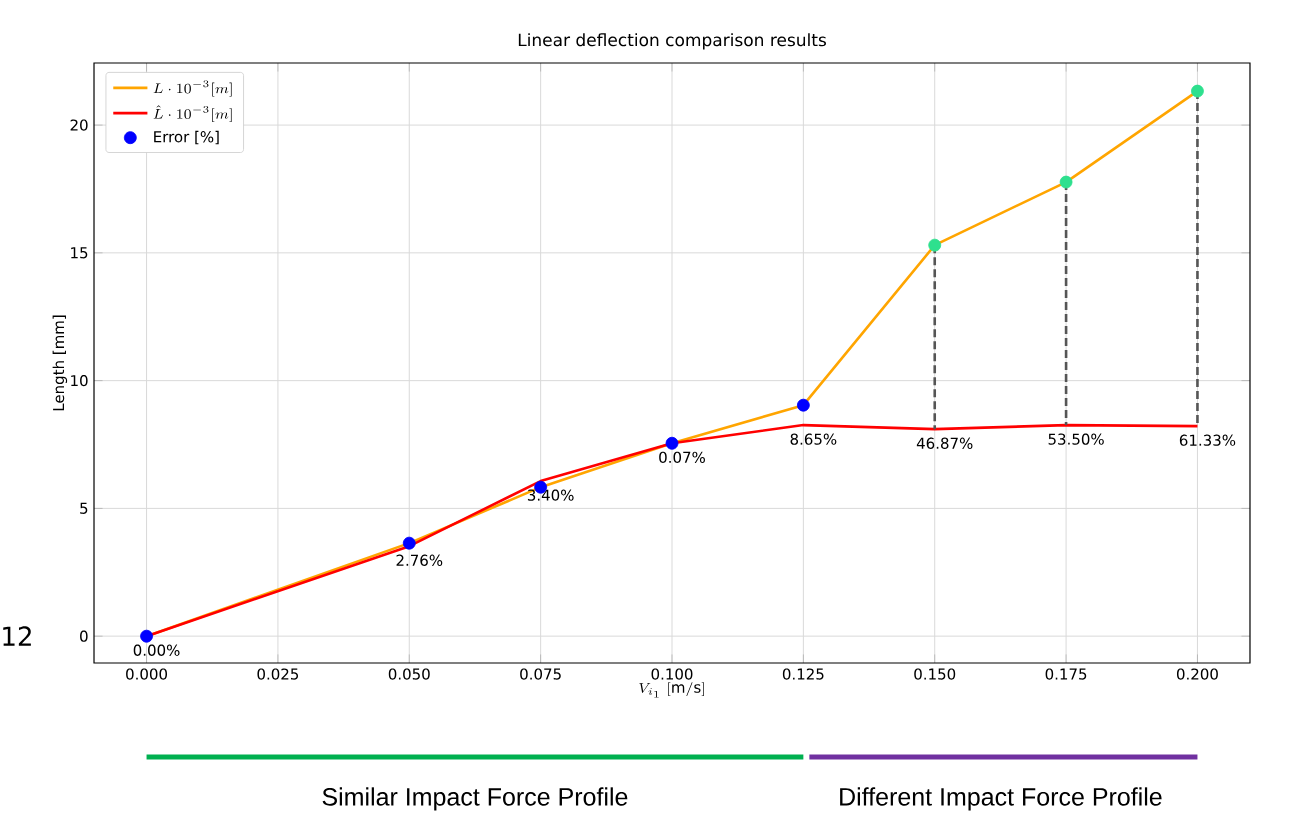 The width and height of the screenshot is (1308, 814). I want to click on y-tick-label: 5, so click(84, 508).